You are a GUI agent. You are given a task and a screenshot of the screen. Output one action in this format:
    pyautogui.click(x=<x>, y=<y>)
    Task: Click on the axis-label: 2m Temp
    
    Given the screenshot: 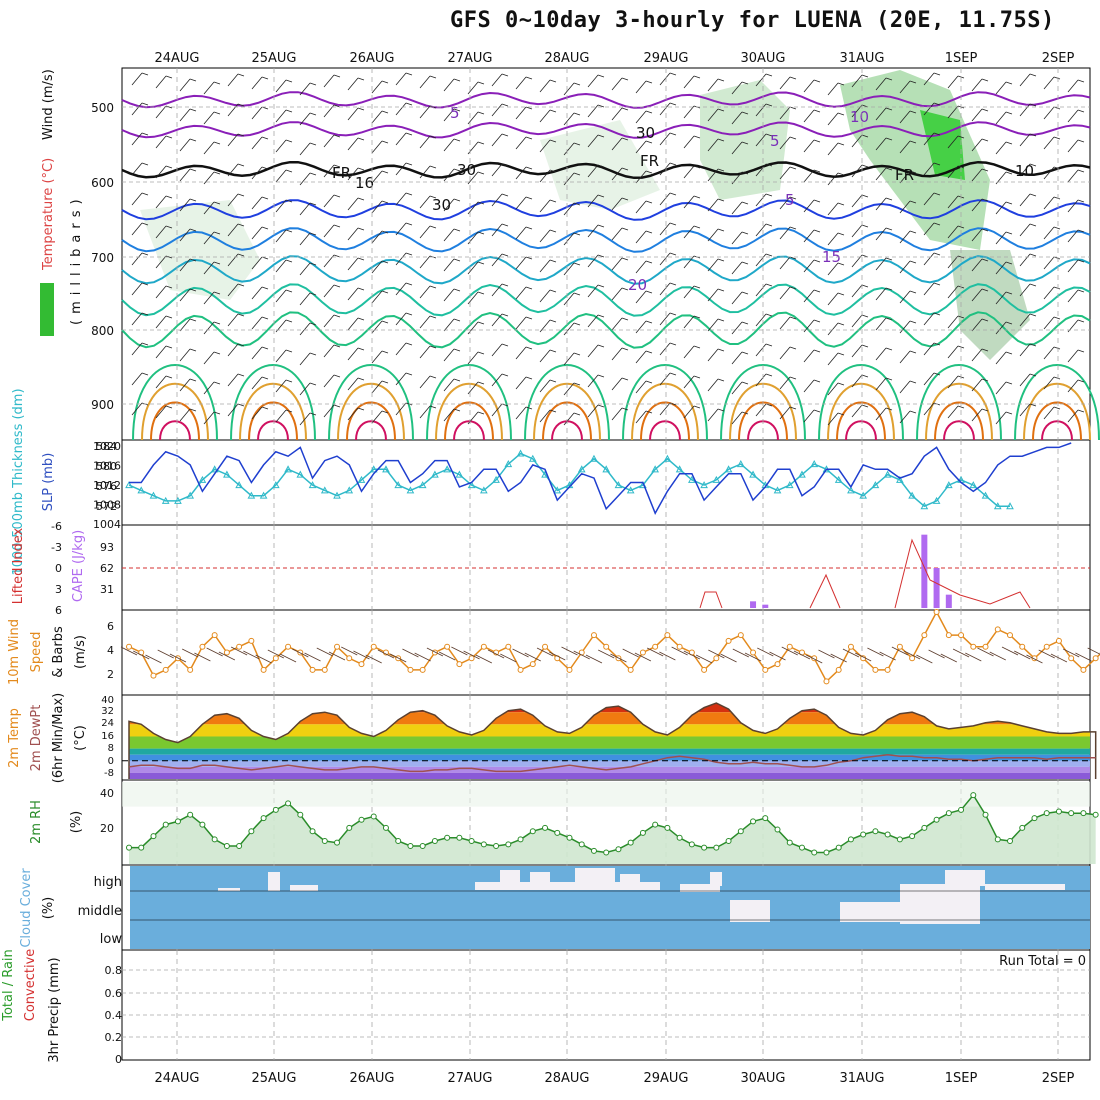 What is the action you would take?
    pyautogui.click(x=14, y=738)
    